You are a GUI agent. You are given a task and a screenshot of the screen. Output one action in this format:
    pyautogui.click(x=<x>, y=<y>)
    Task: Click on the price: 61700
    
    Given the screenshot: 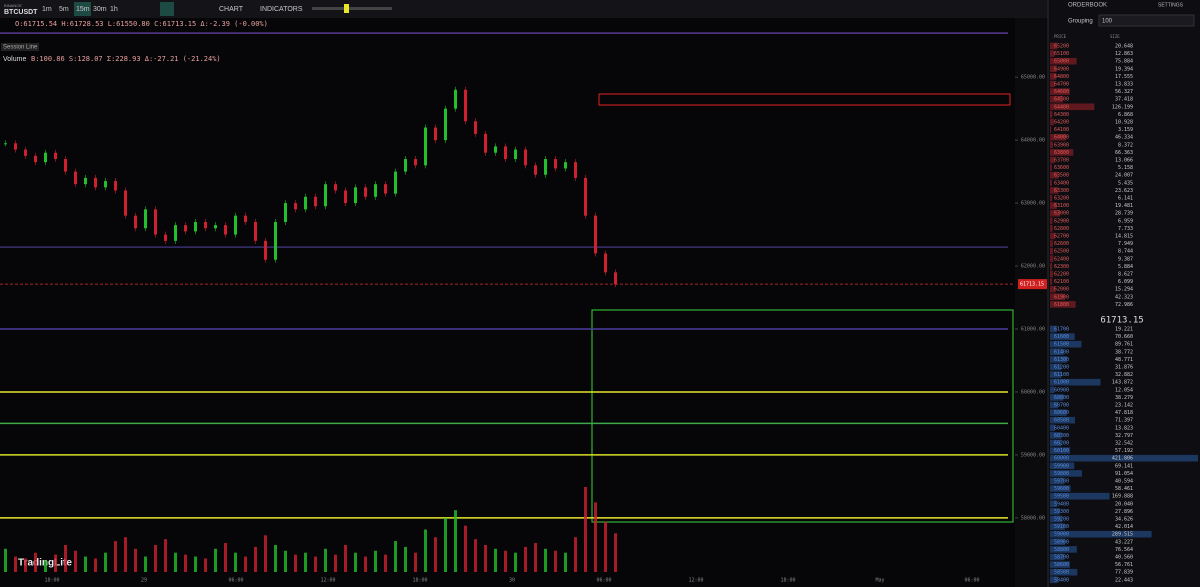 What is the action you would take?
    pyautogui.click(x=1061, y=330)
    